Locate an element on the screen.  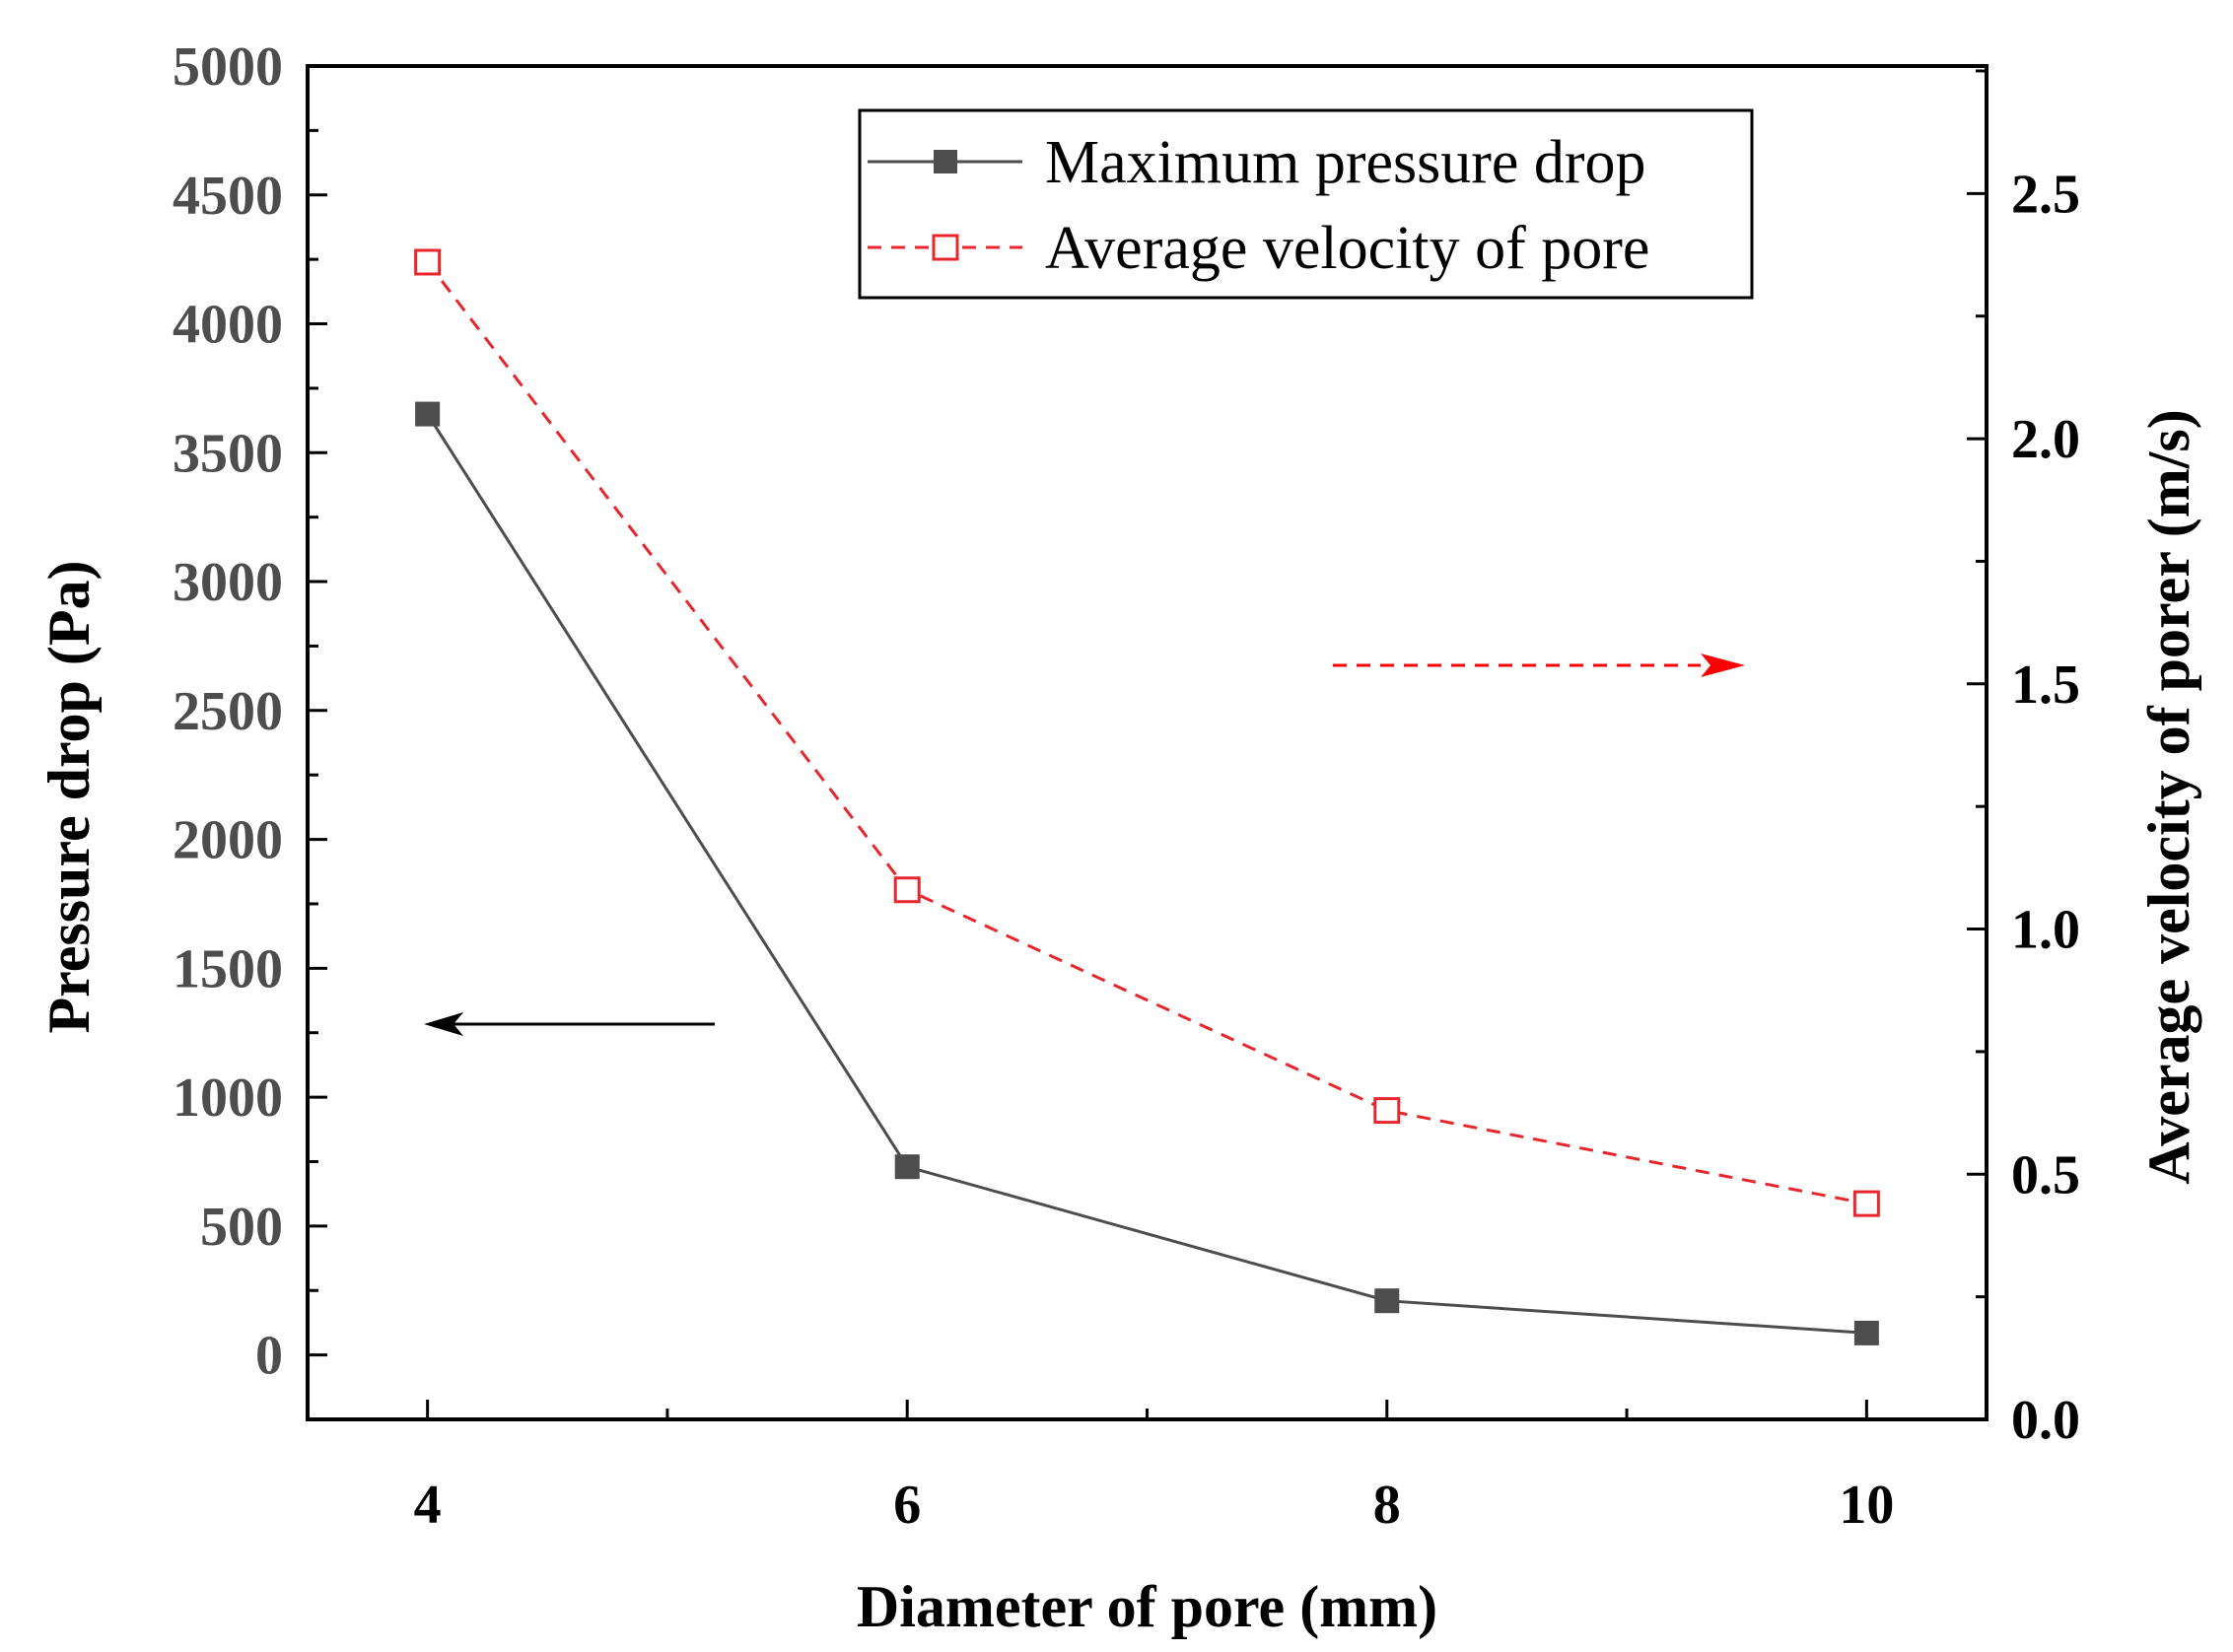
y-left-tick-label: 3000 is located at coordinates (228, 582).